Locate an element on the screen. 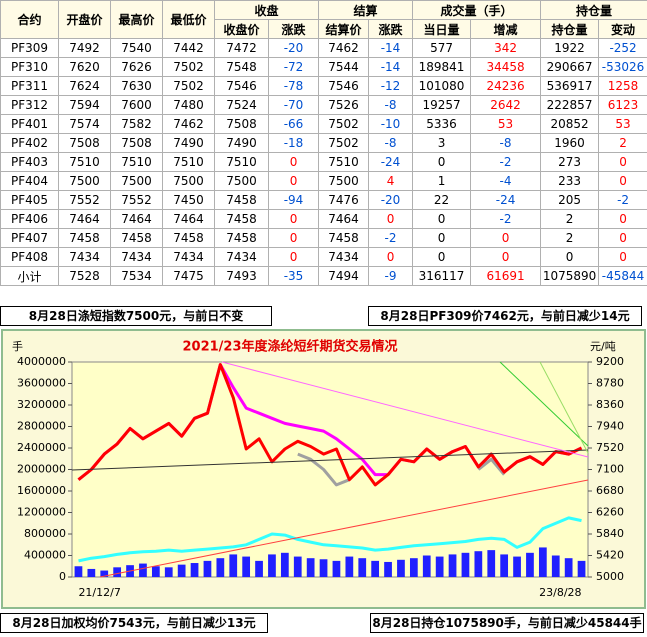 Image resolution: width=647 pixels, height=637 pixels. value-cell: 7582 is located at coordinates (136, 124).